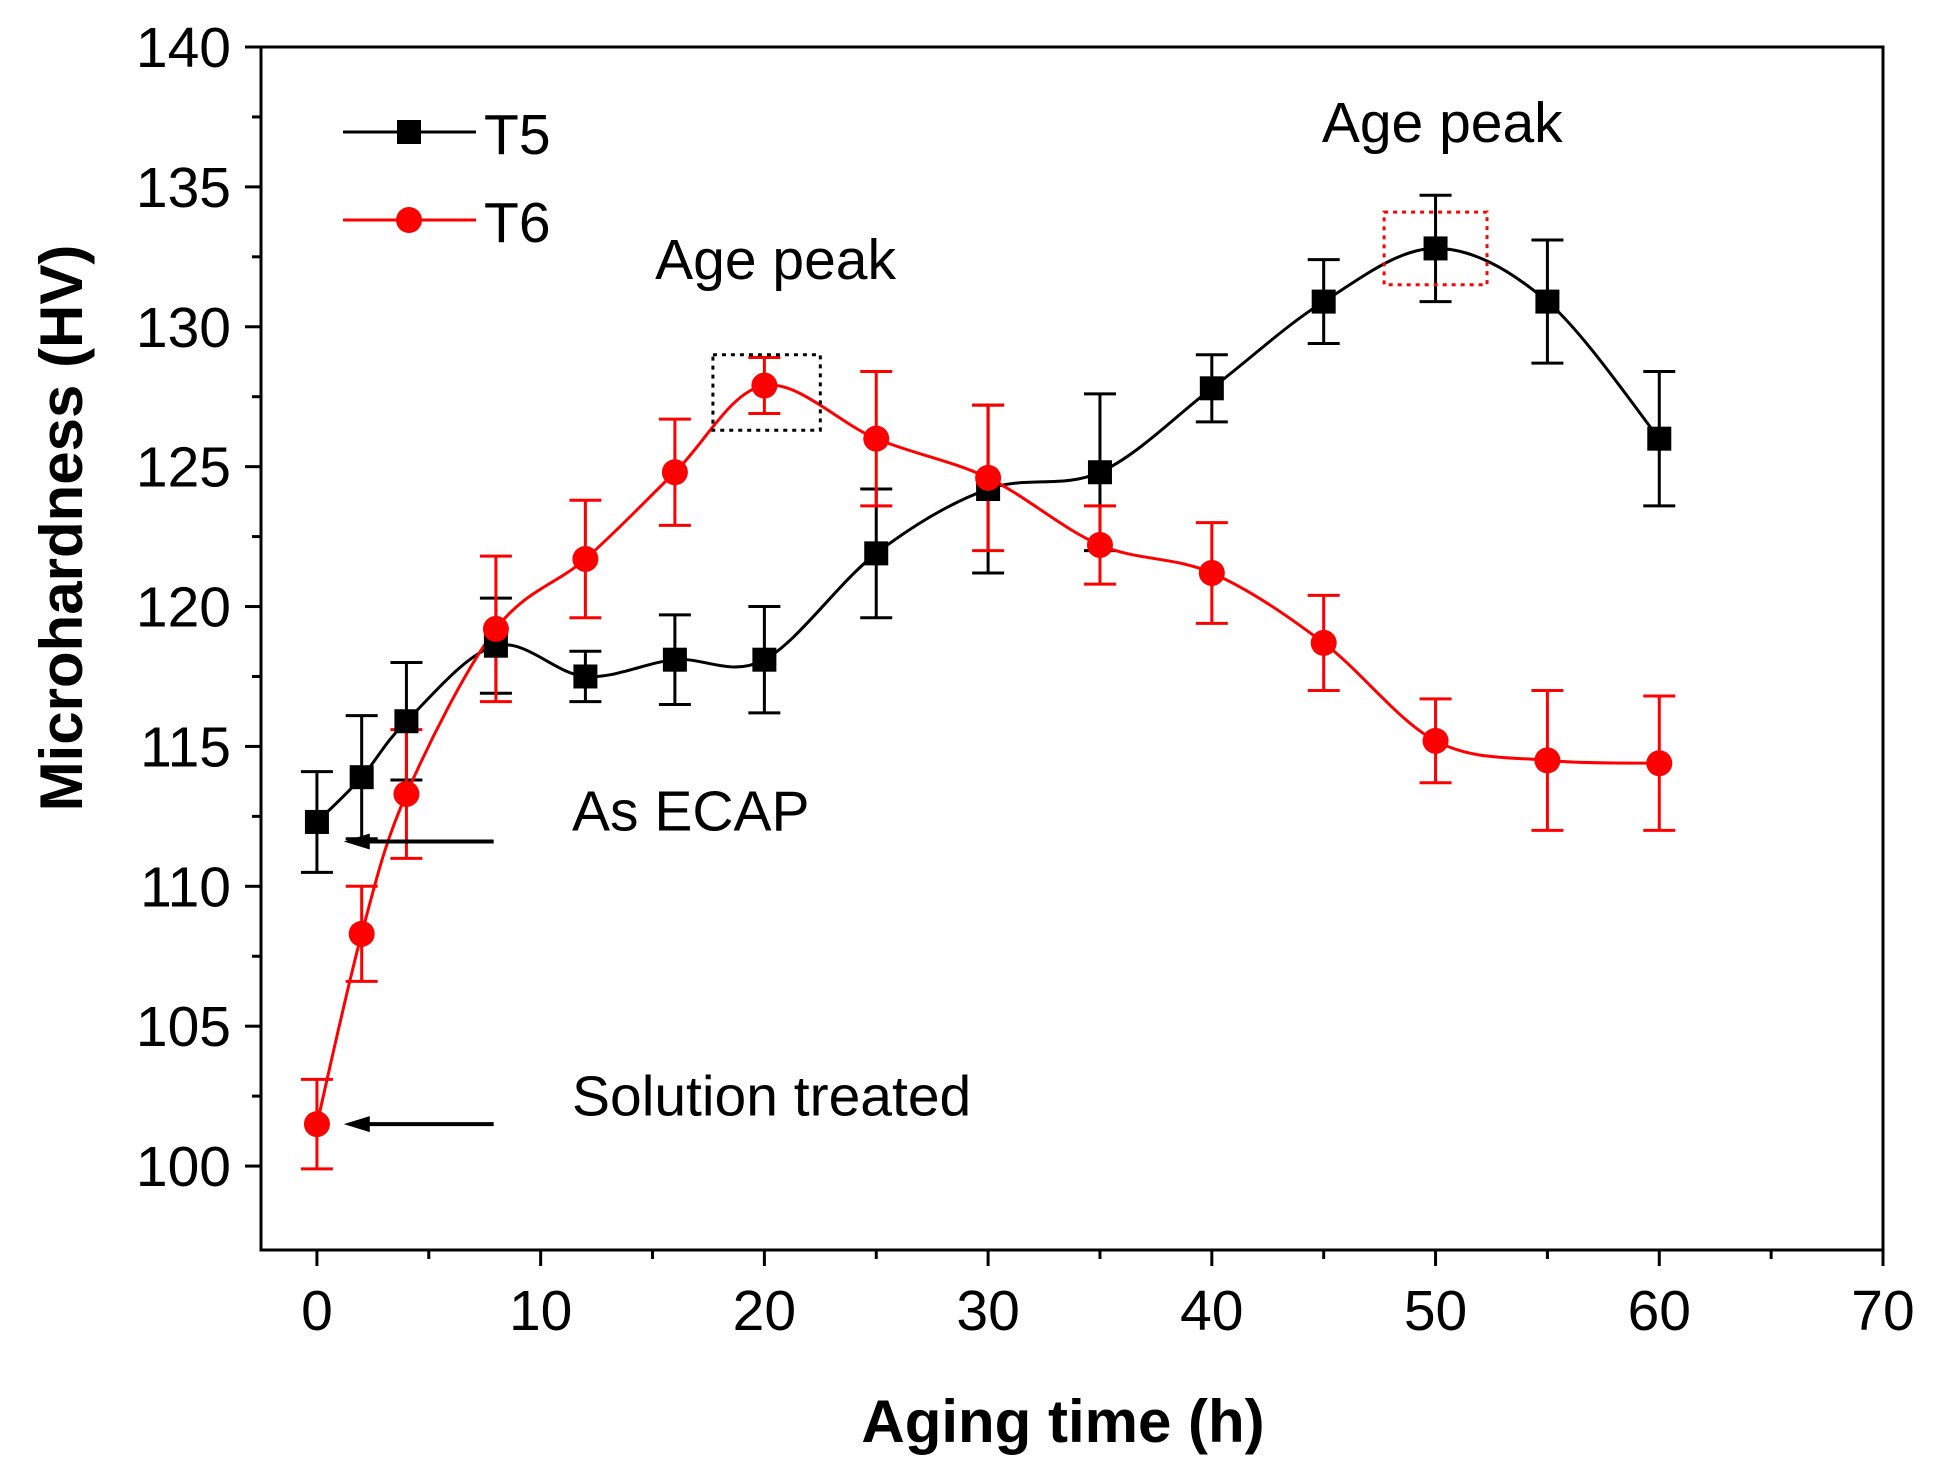 The width and height of the screenshot is (1937, 1473). I want to click on legend-label: T6, so click(517, 223).